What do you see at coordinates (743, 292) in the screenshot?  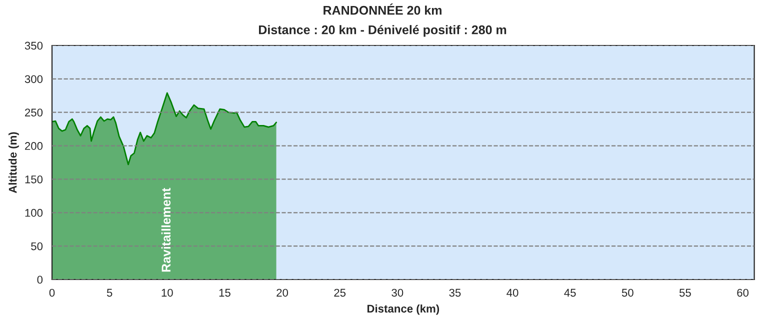 I see `x-tick-label: 60` at bounding box center [743, 292].